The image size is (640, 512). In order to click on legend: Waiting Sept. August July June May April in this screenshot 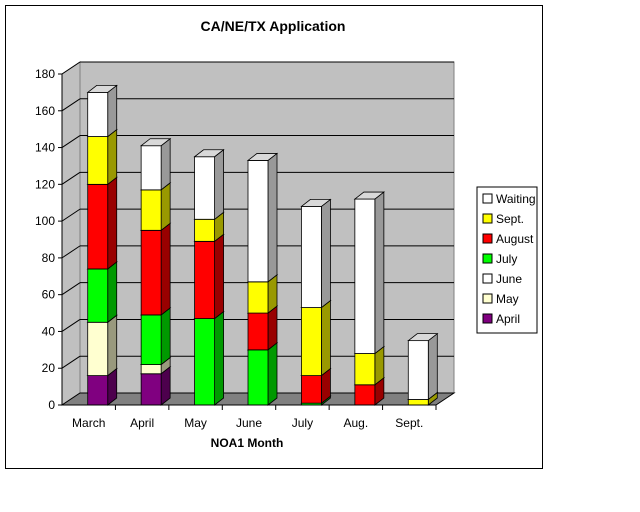, I will do `click(507, 260)`.